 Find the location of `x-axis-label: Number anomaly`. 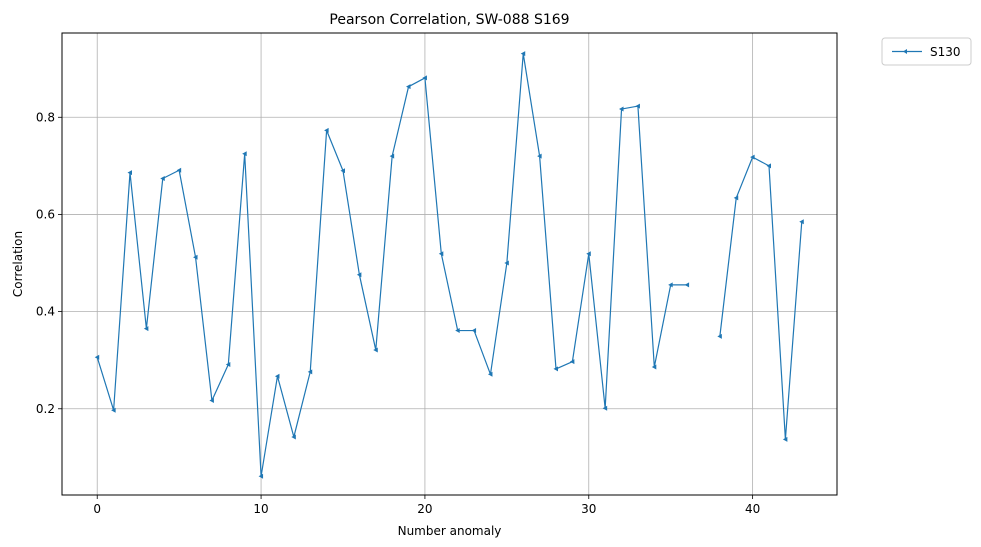

x-axis-label: Number anomaly is located at coordinates (450, 531).